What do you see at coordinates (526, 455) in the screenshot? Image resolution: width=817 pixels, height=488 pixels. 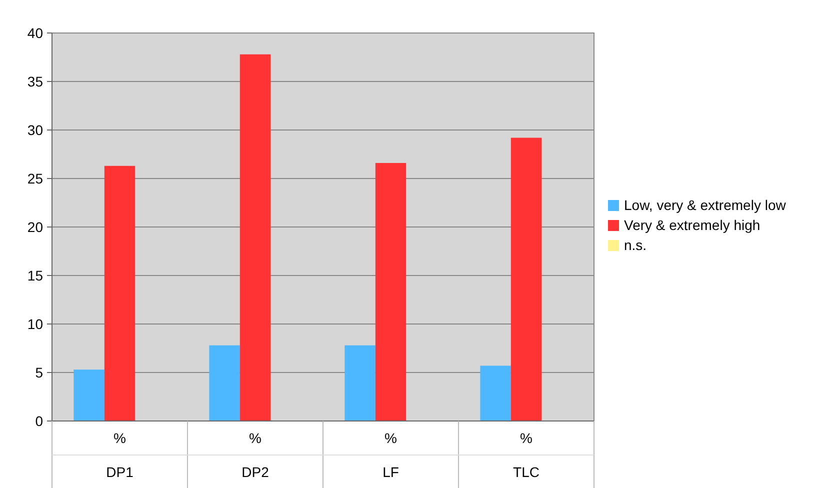 I see `category-label: % TLC` at bounding box center [526, 455].